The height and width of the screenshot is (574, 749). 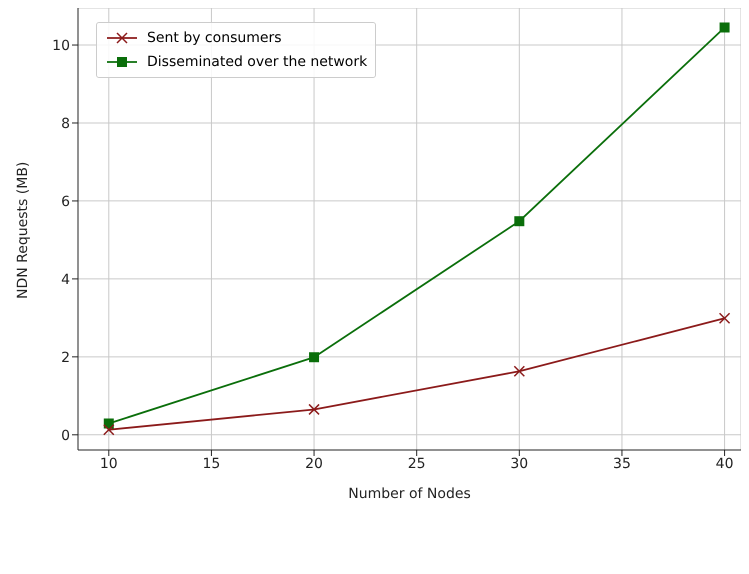 What do you see at coordinates (109, 464) in the screenshot?
I see `x-tick-label: 10` at bounding box center [109, 464].